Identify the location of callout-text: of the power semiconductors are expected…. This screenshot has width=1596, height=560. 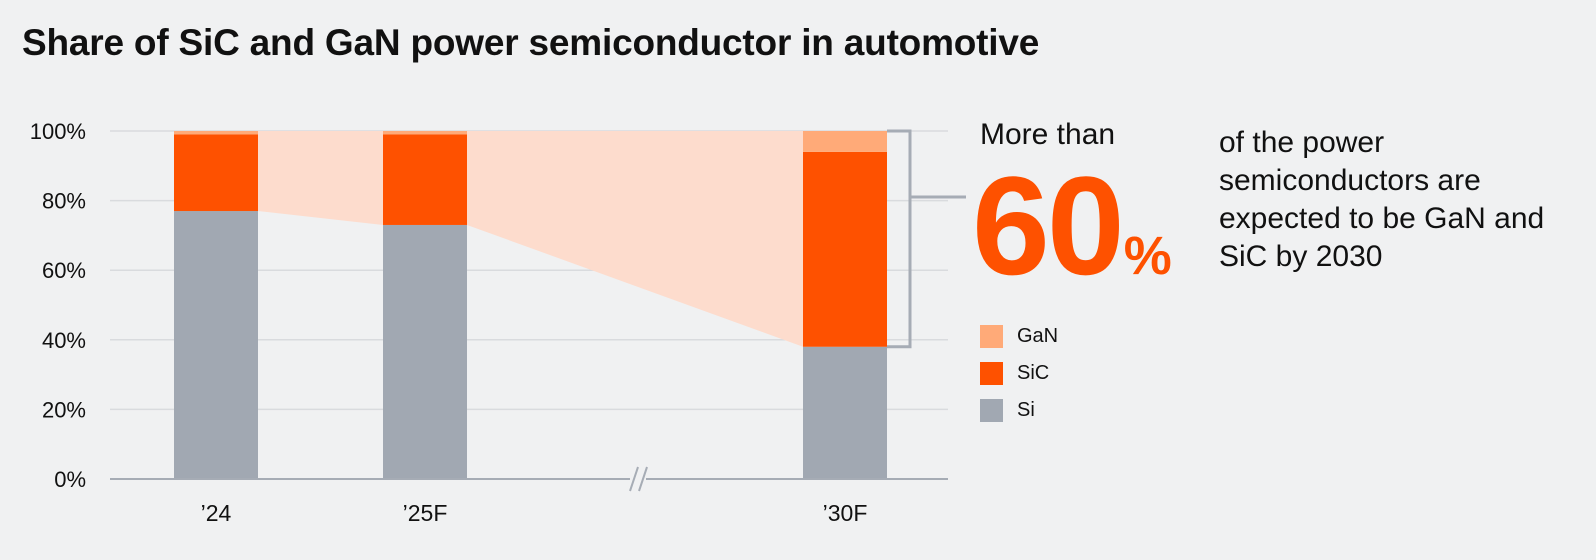
(1382, 199).